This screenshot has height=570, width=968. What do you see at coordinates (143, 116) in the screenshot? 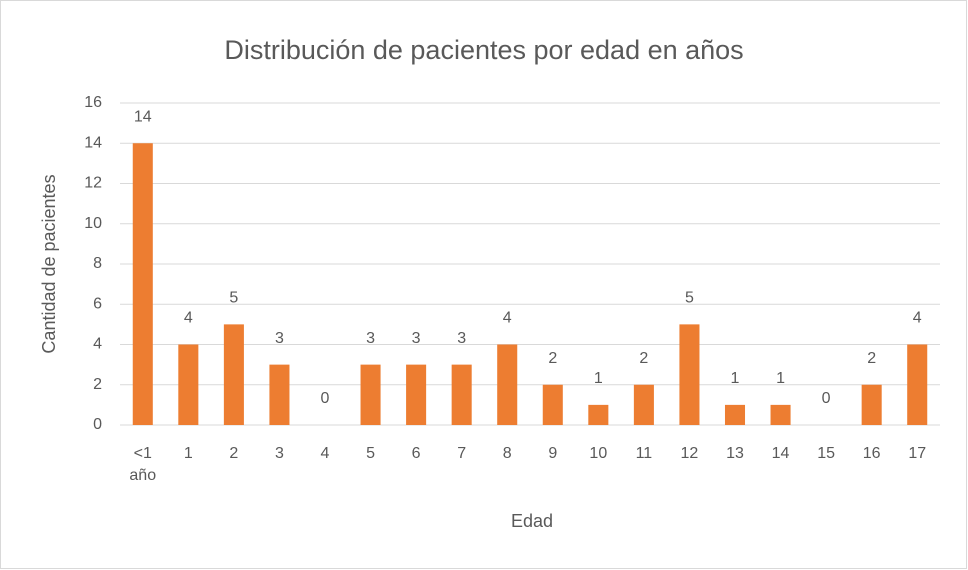
I see `data-label: 14` at bounding box center [143, 116].